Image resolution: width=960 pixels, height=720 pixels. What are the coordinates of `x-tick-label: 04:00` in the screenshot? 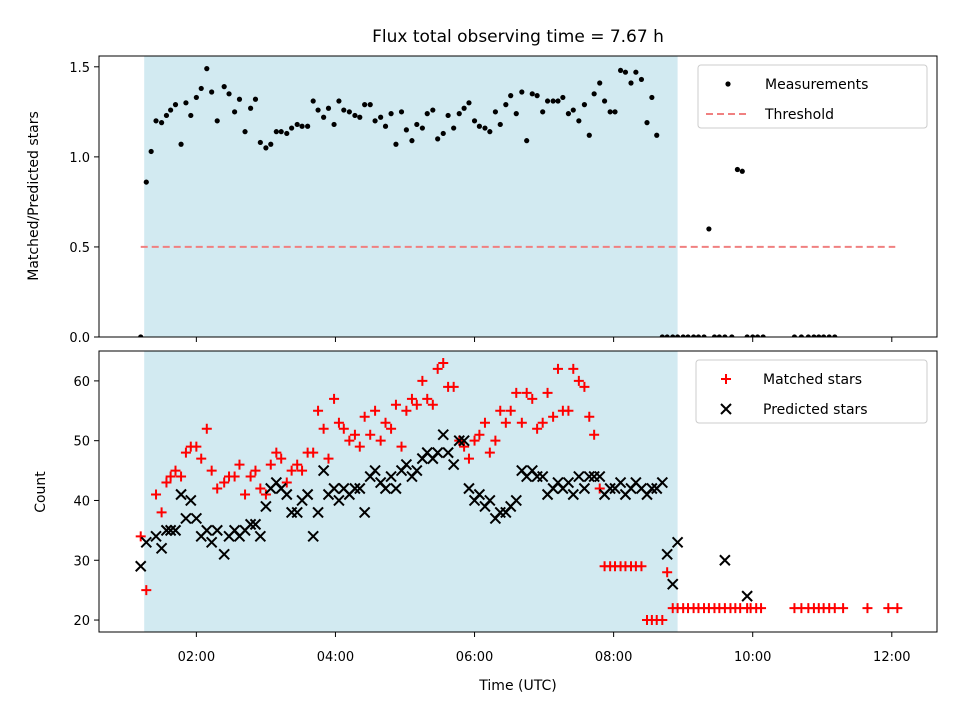 It's located at (335, 657).